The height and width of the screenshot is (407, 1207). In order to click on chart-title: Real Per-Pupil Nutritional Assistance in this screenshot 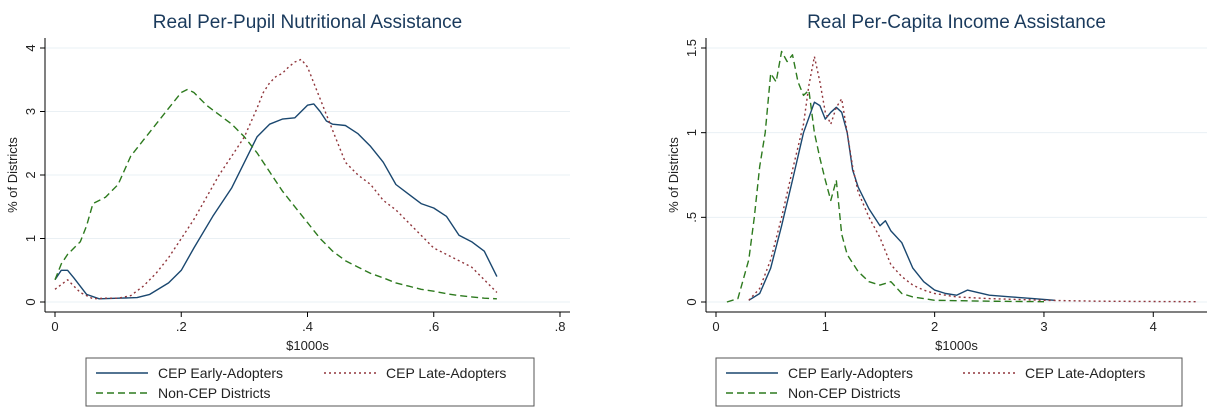, I will do `click(307, 22)`.